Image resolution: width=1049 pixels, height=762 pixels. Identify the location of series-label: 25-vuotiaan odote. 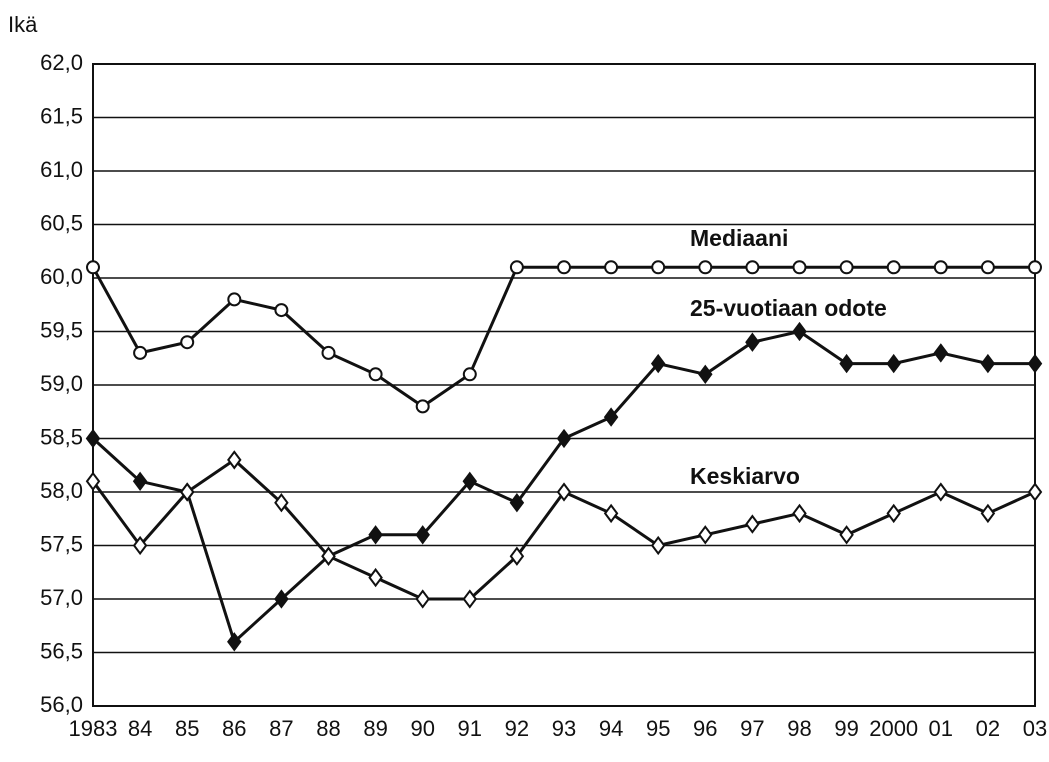
(788, 308).